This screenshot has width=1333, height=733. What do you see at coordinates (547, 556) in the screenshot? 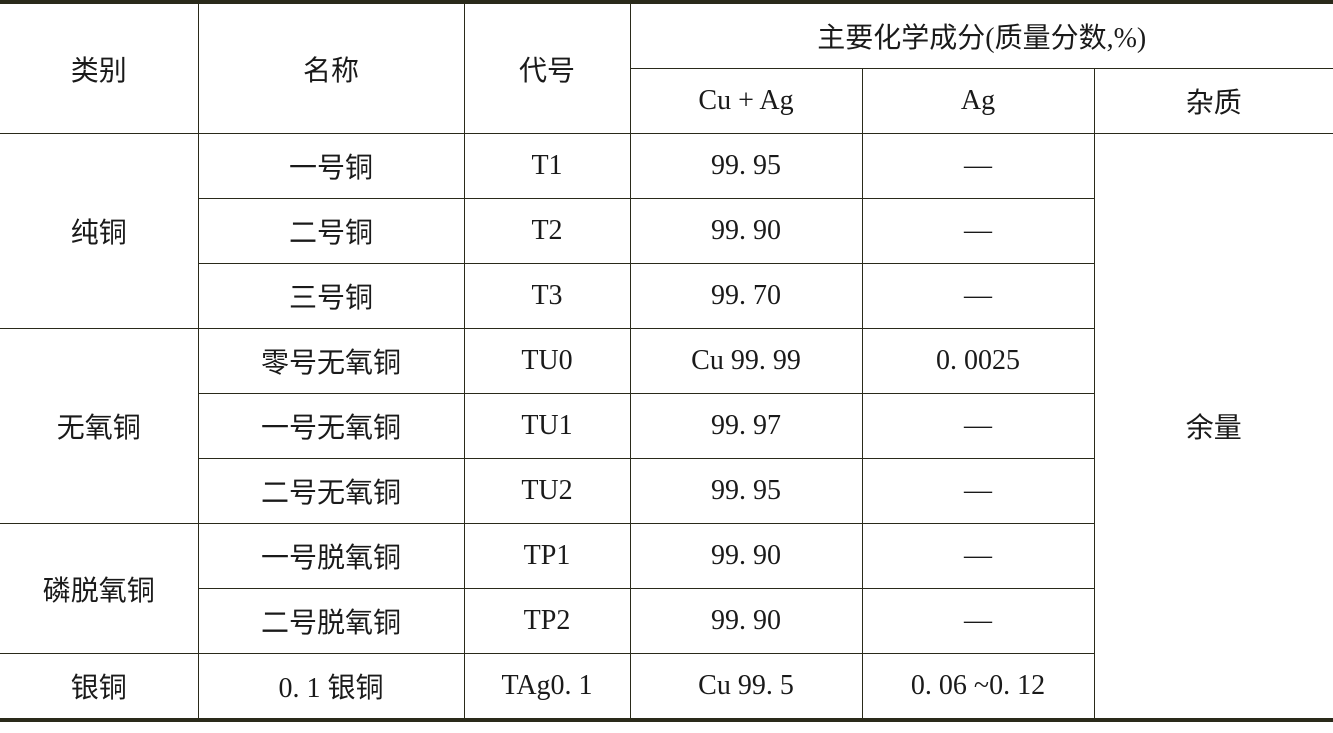
I see `code-cell: TP1` at bounding box center [547, 556].